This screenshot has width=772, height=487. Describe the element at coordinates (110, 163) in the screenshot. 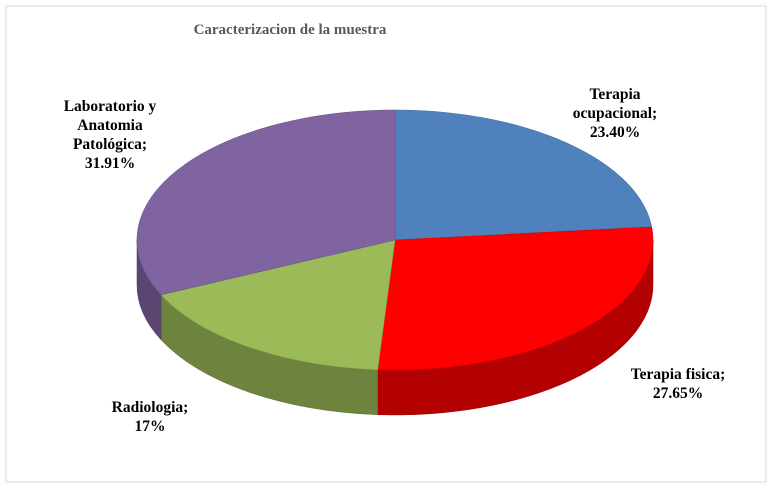

I see `label-value: 31.91%` at that location.